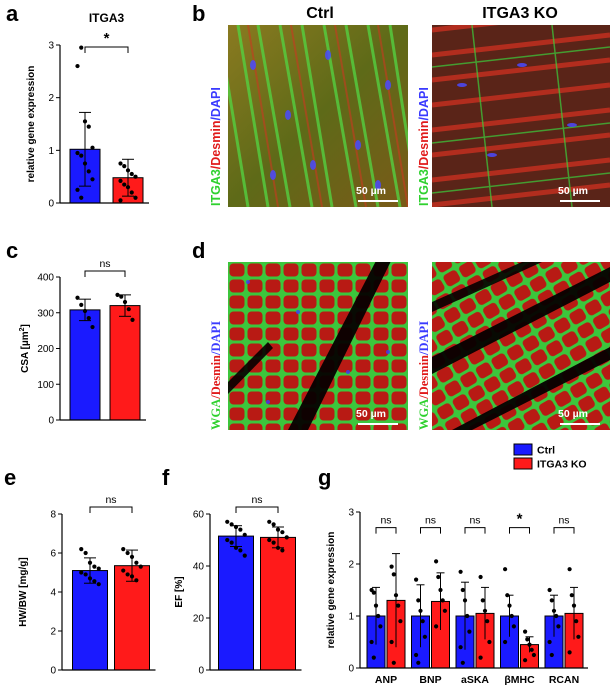 This screenshot has width=613, height=685. What do you see at coordinates (318, 116) in the screenshot?
I see `micrograph-b-ctrl: 50 µm` at bounding box center [318, 116].